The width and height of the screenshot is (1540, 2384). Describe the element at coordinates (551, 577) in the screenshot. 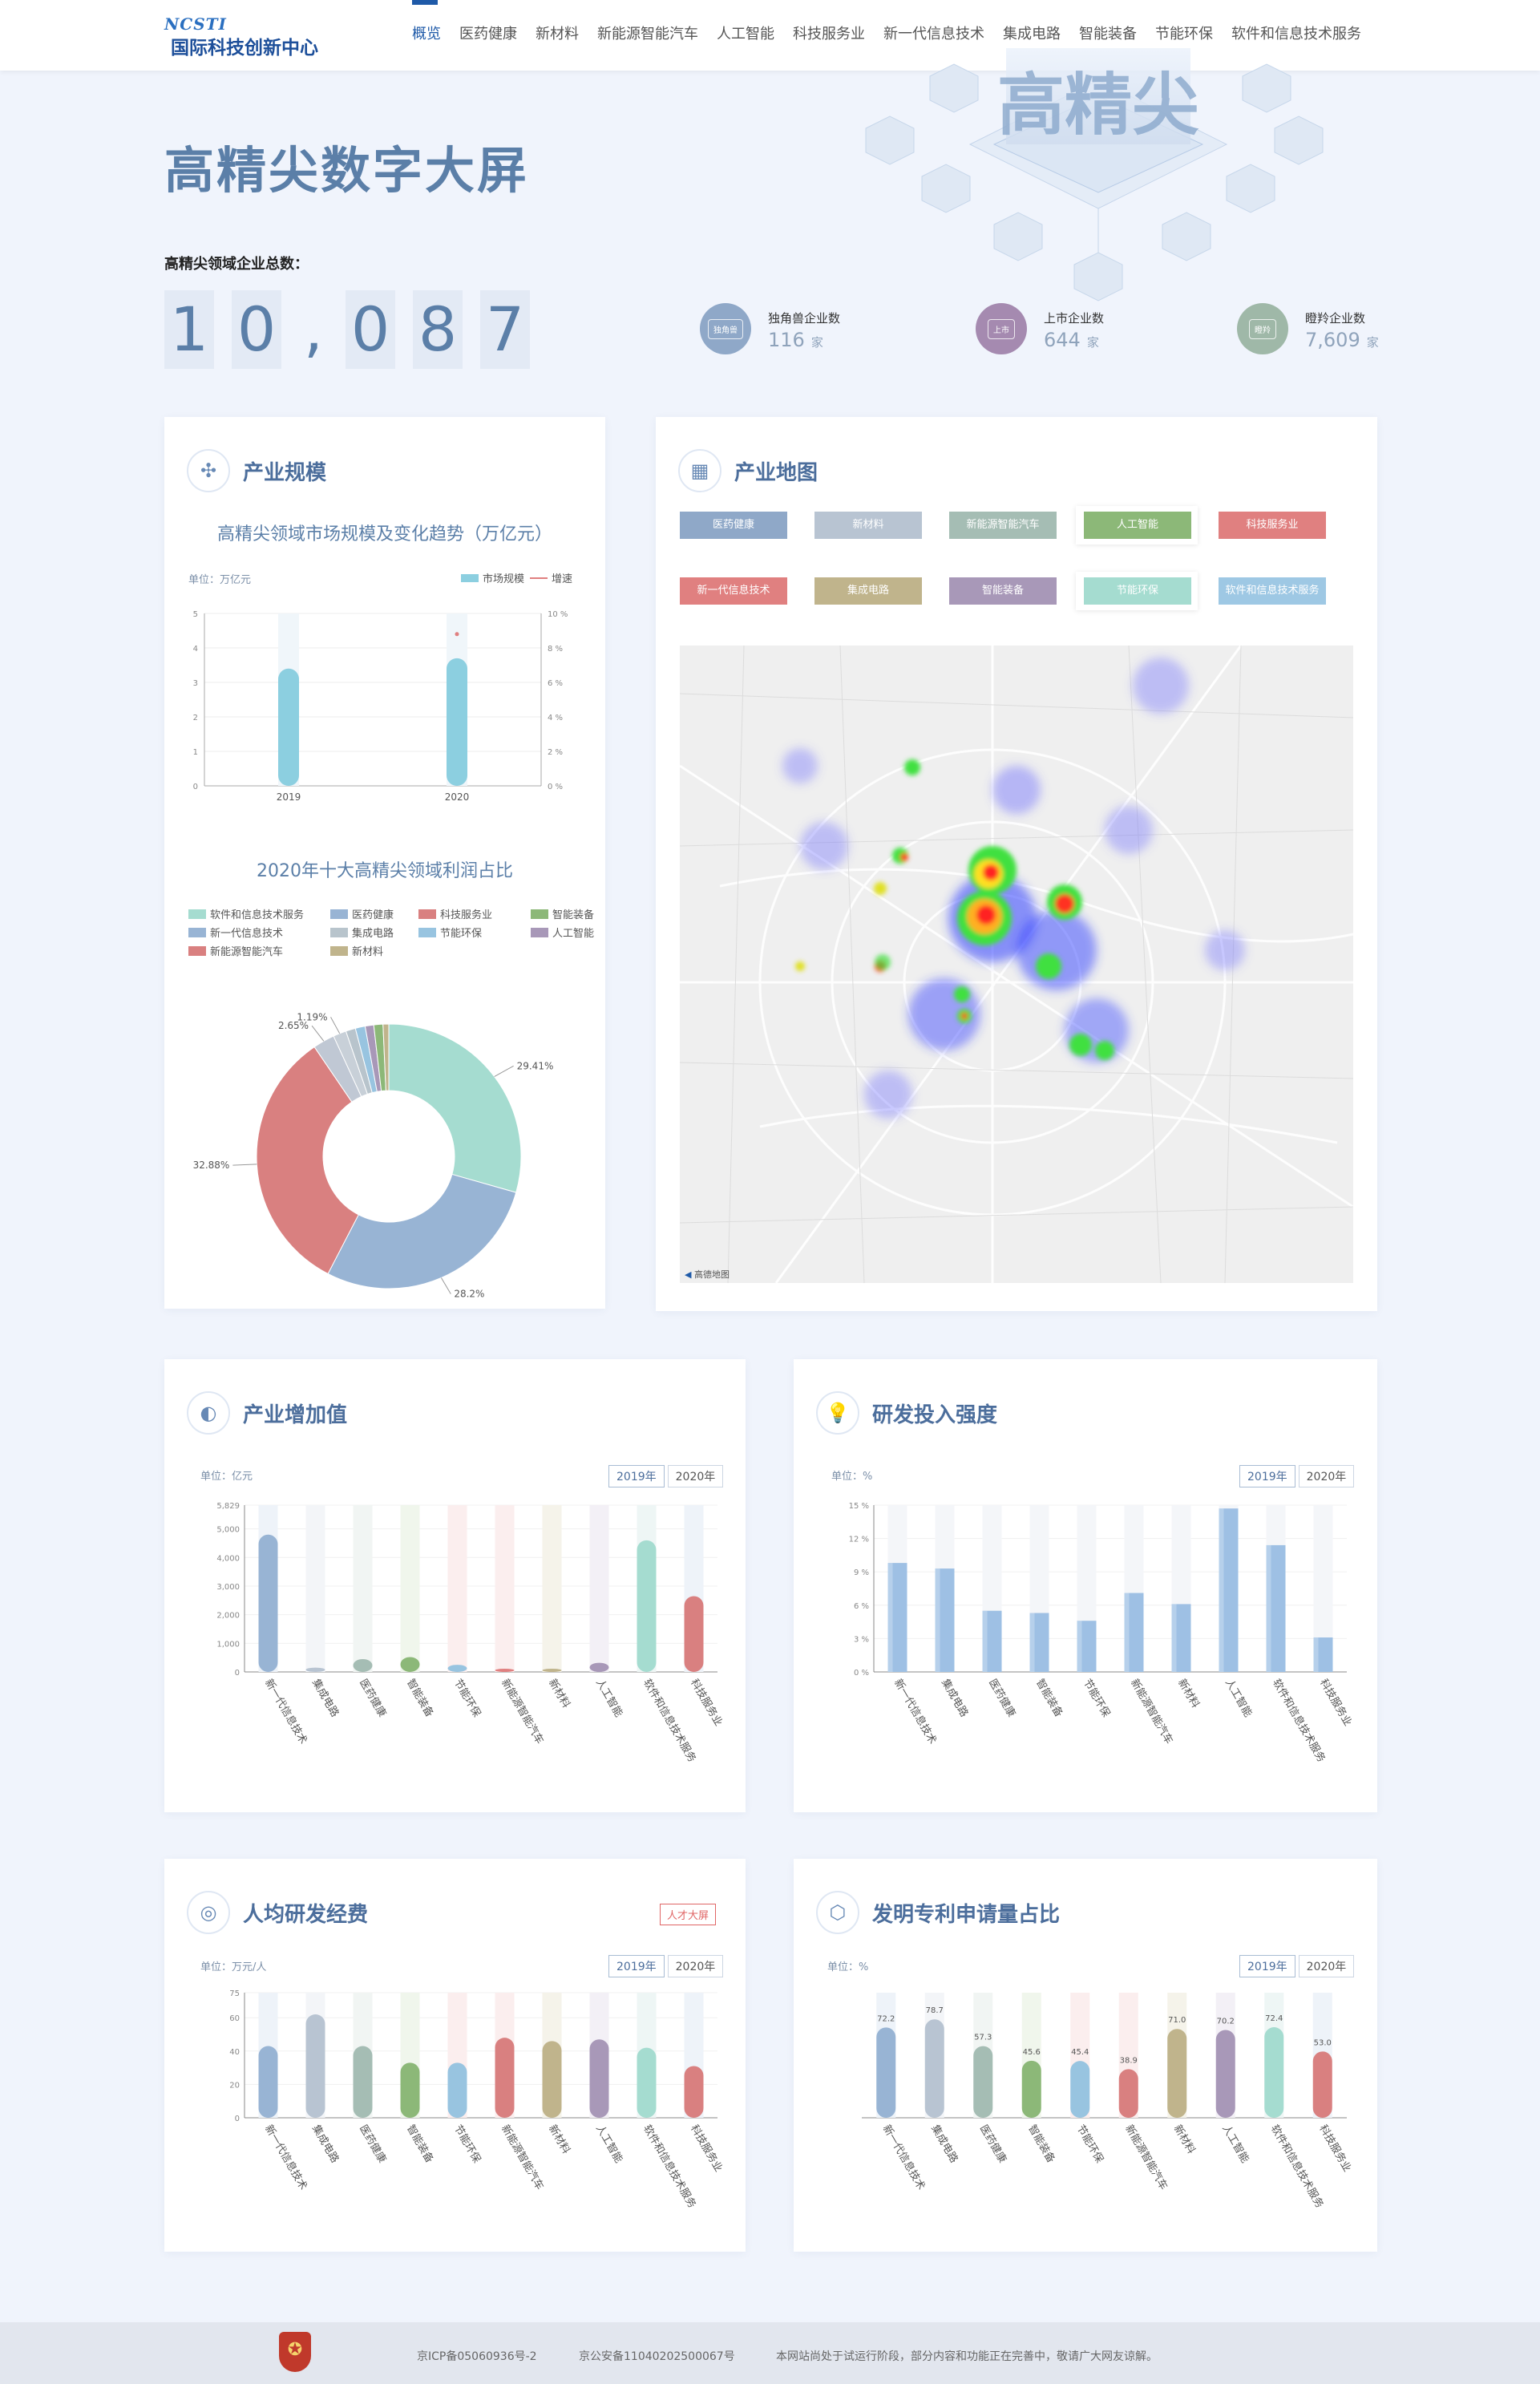

I see `legend-growth: 增速` at that location.